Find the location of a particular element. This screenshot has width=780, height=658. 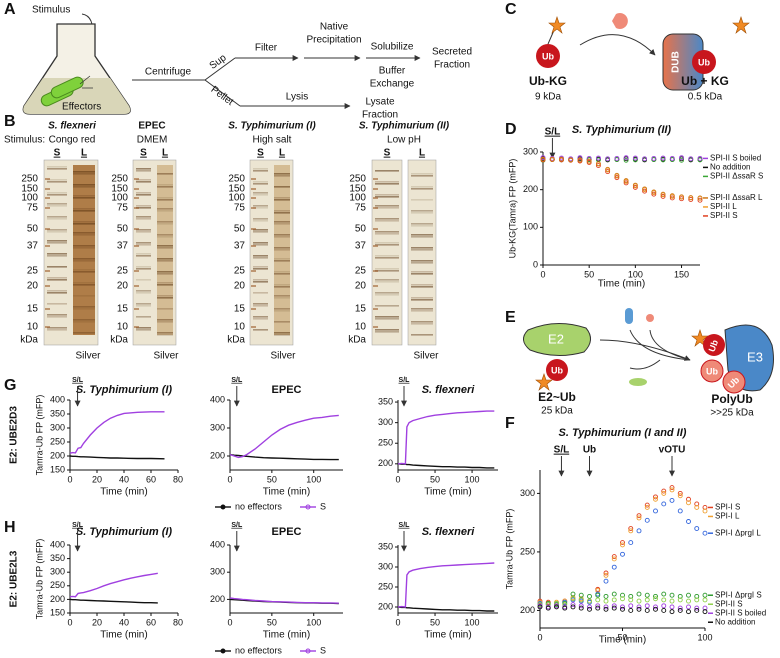

legend-swatch is located at coordinates (223, 651).